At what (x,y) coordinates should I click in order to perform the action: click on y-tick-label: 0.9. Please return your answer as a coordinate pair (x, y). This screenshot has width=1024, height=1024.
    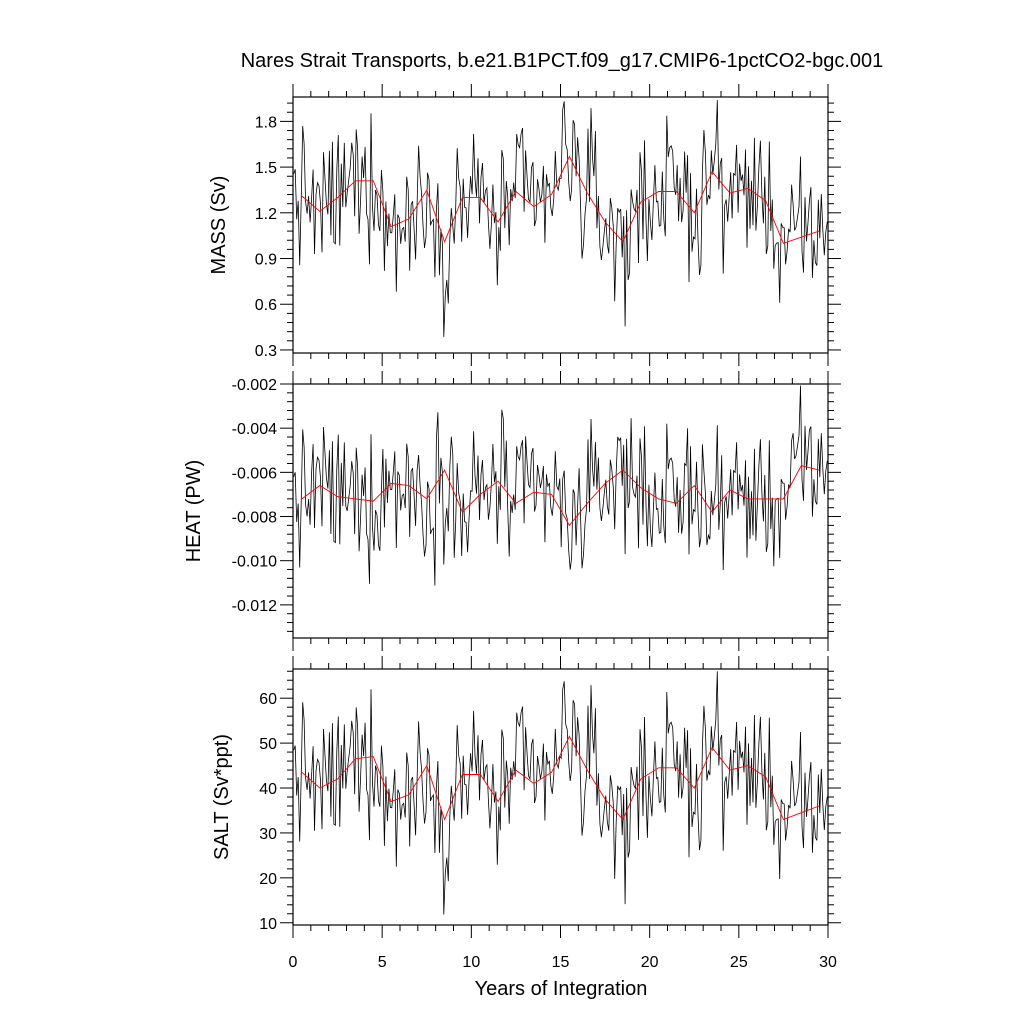
    Looking at the image, I should click on (266, 260).